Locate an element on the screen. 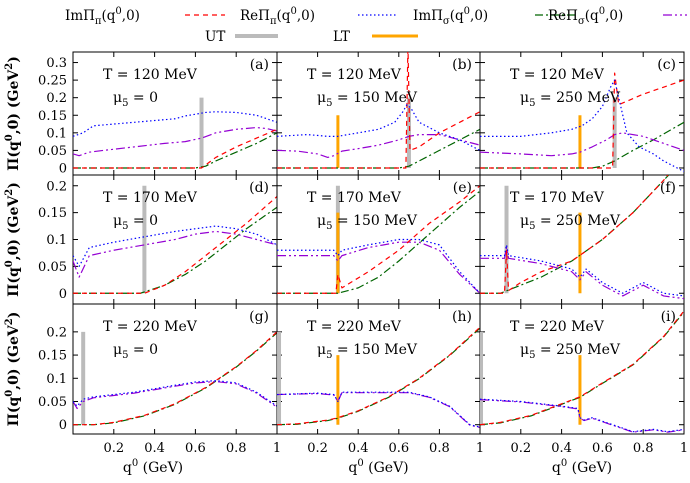 The image size is (690, 483). panel-id: (i) is located at coordinates (668, 317).